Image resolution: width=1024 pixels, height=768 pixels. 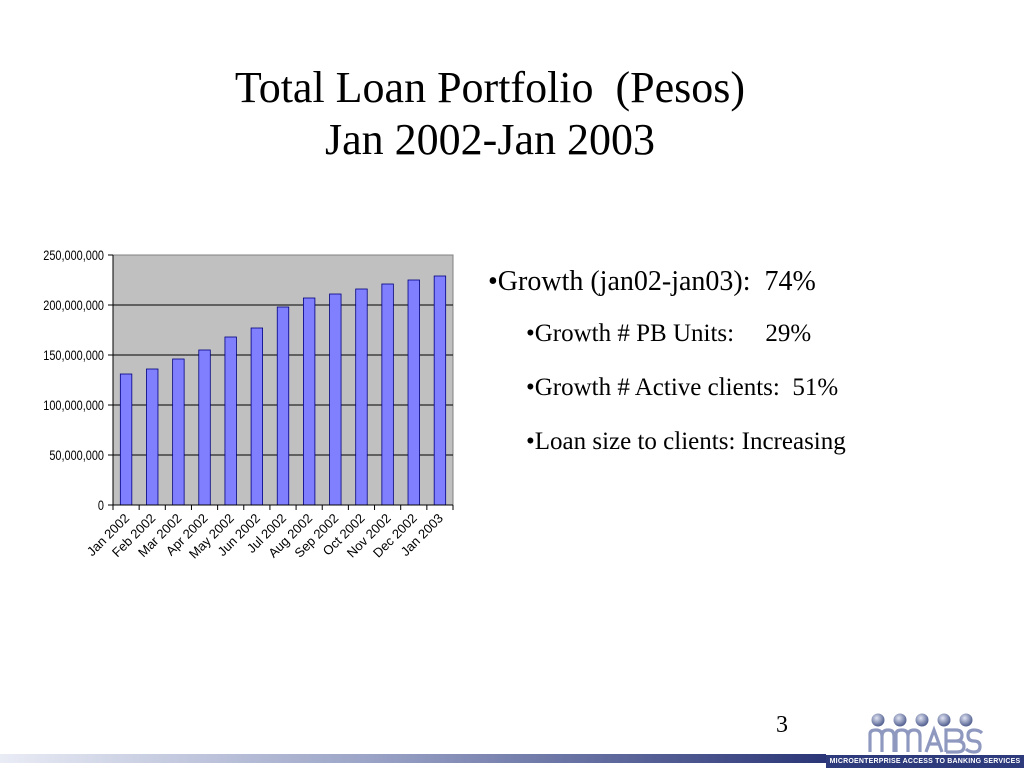 What do you see at coordinates (926, 733) in the screenshot?
I see `mabs-logo-mark-icon` at bounding box center [926, 733].